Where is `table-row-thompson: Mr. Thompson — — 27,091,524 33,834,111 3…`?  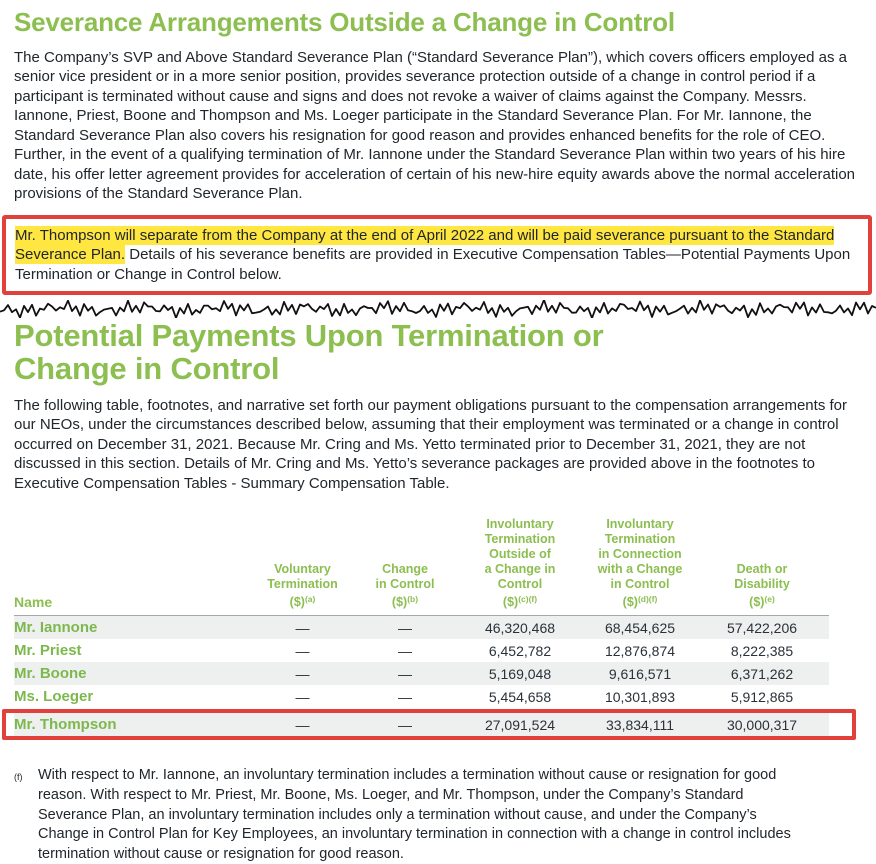
table-row-thompson: Mr. Thompson — — 27,091,524 33,834,111 3… is located at coordinates (421, 725).